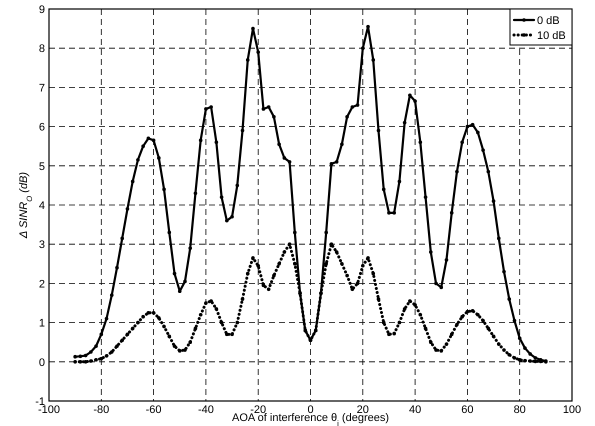 The width and height of the screenshot is (595, 426). I want to click on y-tick-label: 2, so click(41, 284).